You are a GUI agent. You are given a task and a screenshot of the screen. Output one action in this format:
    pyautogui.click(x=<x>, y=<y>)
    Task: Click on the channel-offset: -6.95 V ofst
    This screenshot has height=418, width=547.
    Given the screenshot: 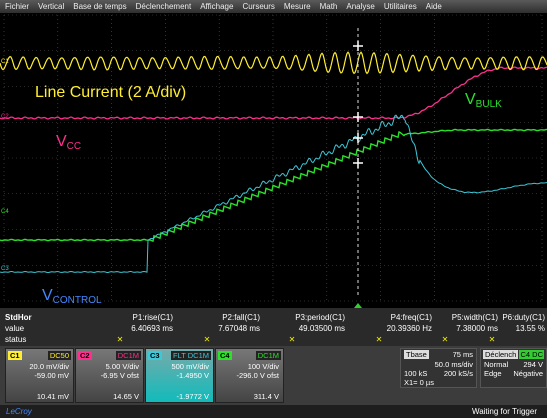 What is the action you would take?
    pyautogui.click(x=119, y=375)
    